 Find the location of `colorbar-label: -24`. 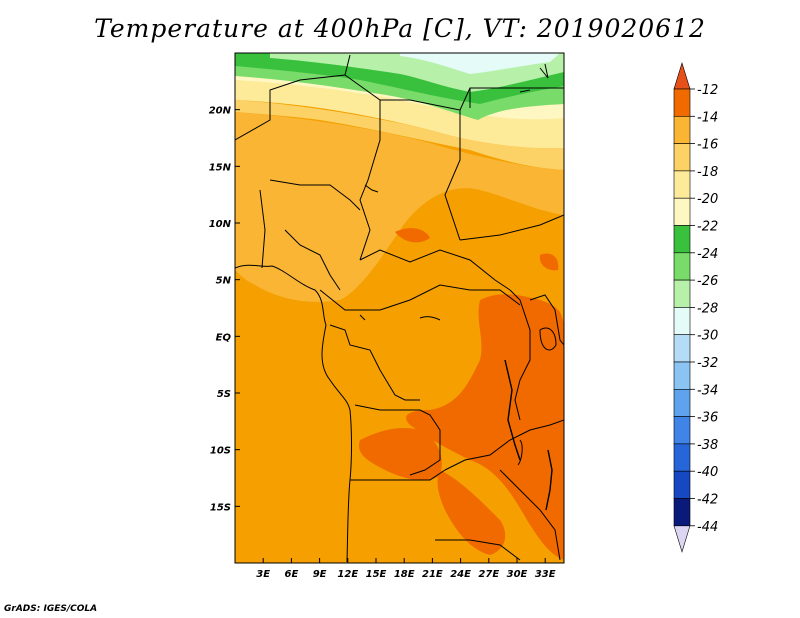

colorbar-label: -24 is located at coordinates (707, 254).